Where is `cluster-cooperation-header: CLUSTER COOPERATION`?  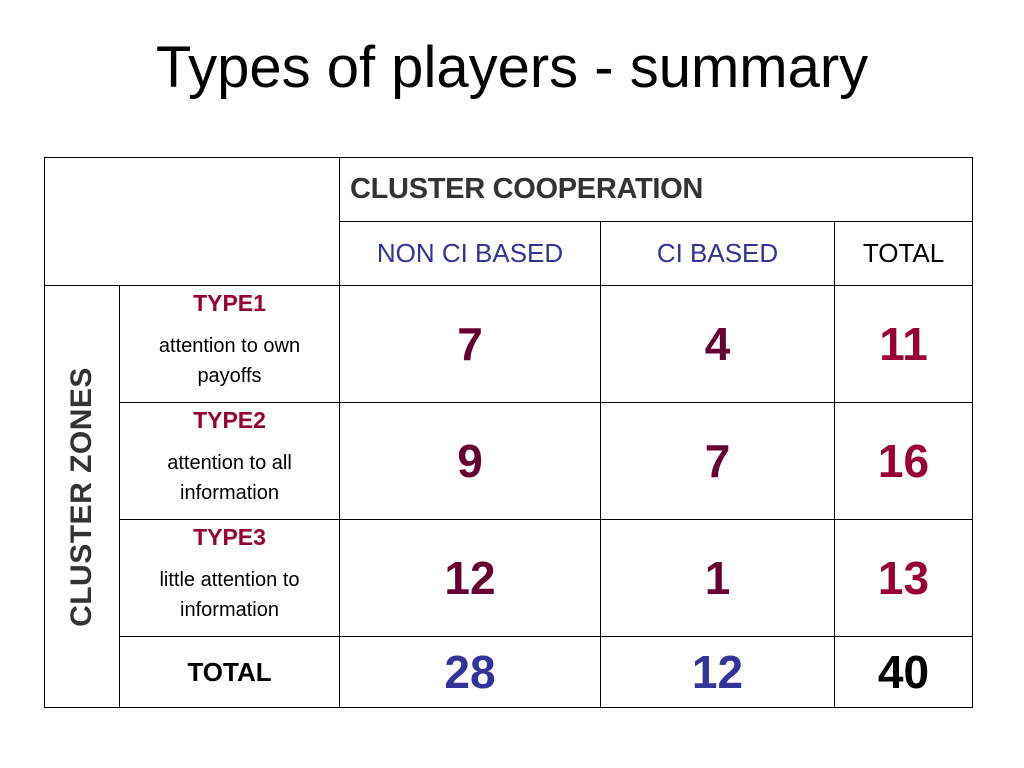 cluster-cooperation-header: CLUSTER COOPERATION is located at coordinates (656, 189).